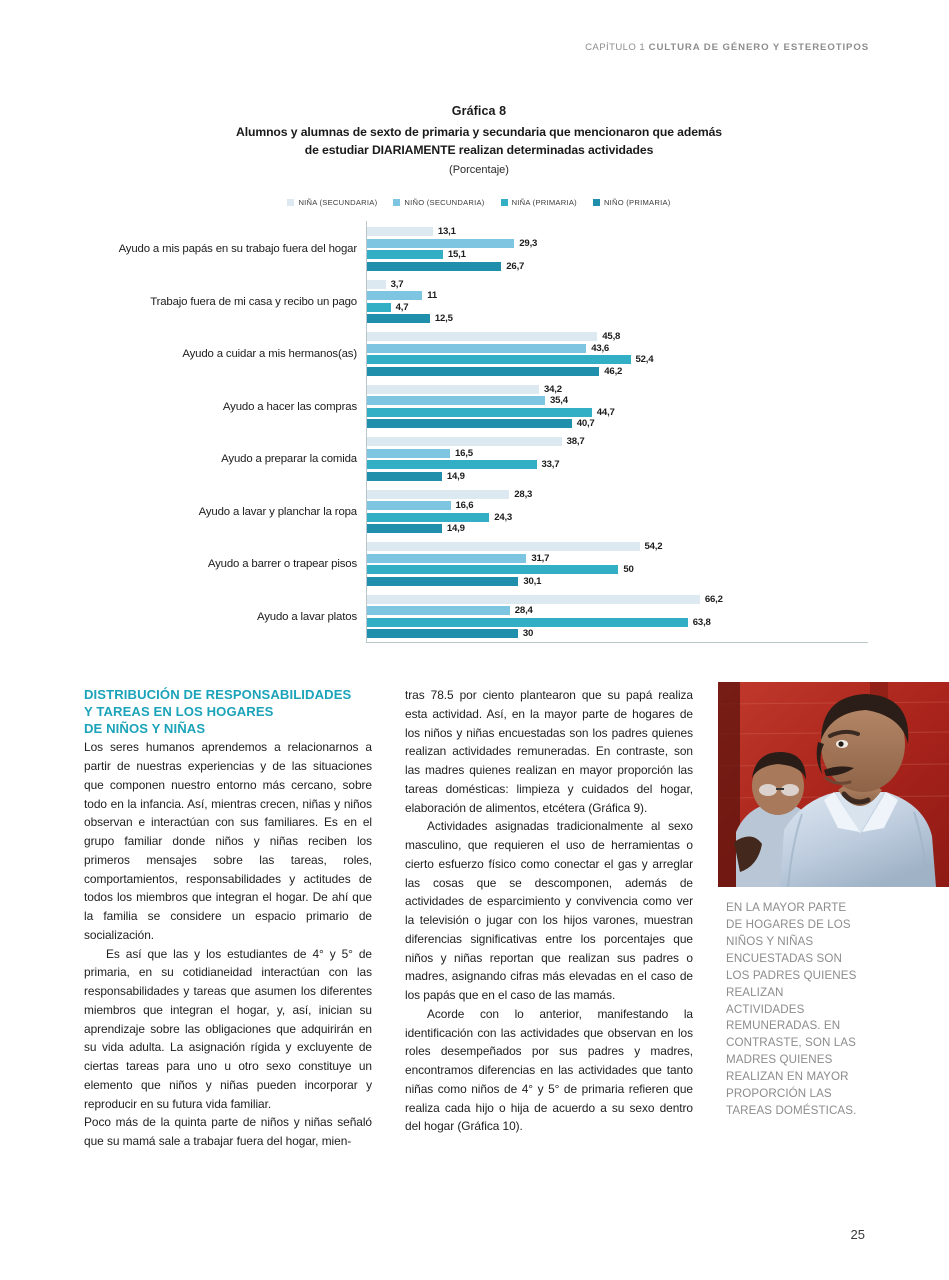  Describe the element at coordinates (615, 47) in the screenshot. I see `running-head-chapter: CAPÍTULO 1` at that location.